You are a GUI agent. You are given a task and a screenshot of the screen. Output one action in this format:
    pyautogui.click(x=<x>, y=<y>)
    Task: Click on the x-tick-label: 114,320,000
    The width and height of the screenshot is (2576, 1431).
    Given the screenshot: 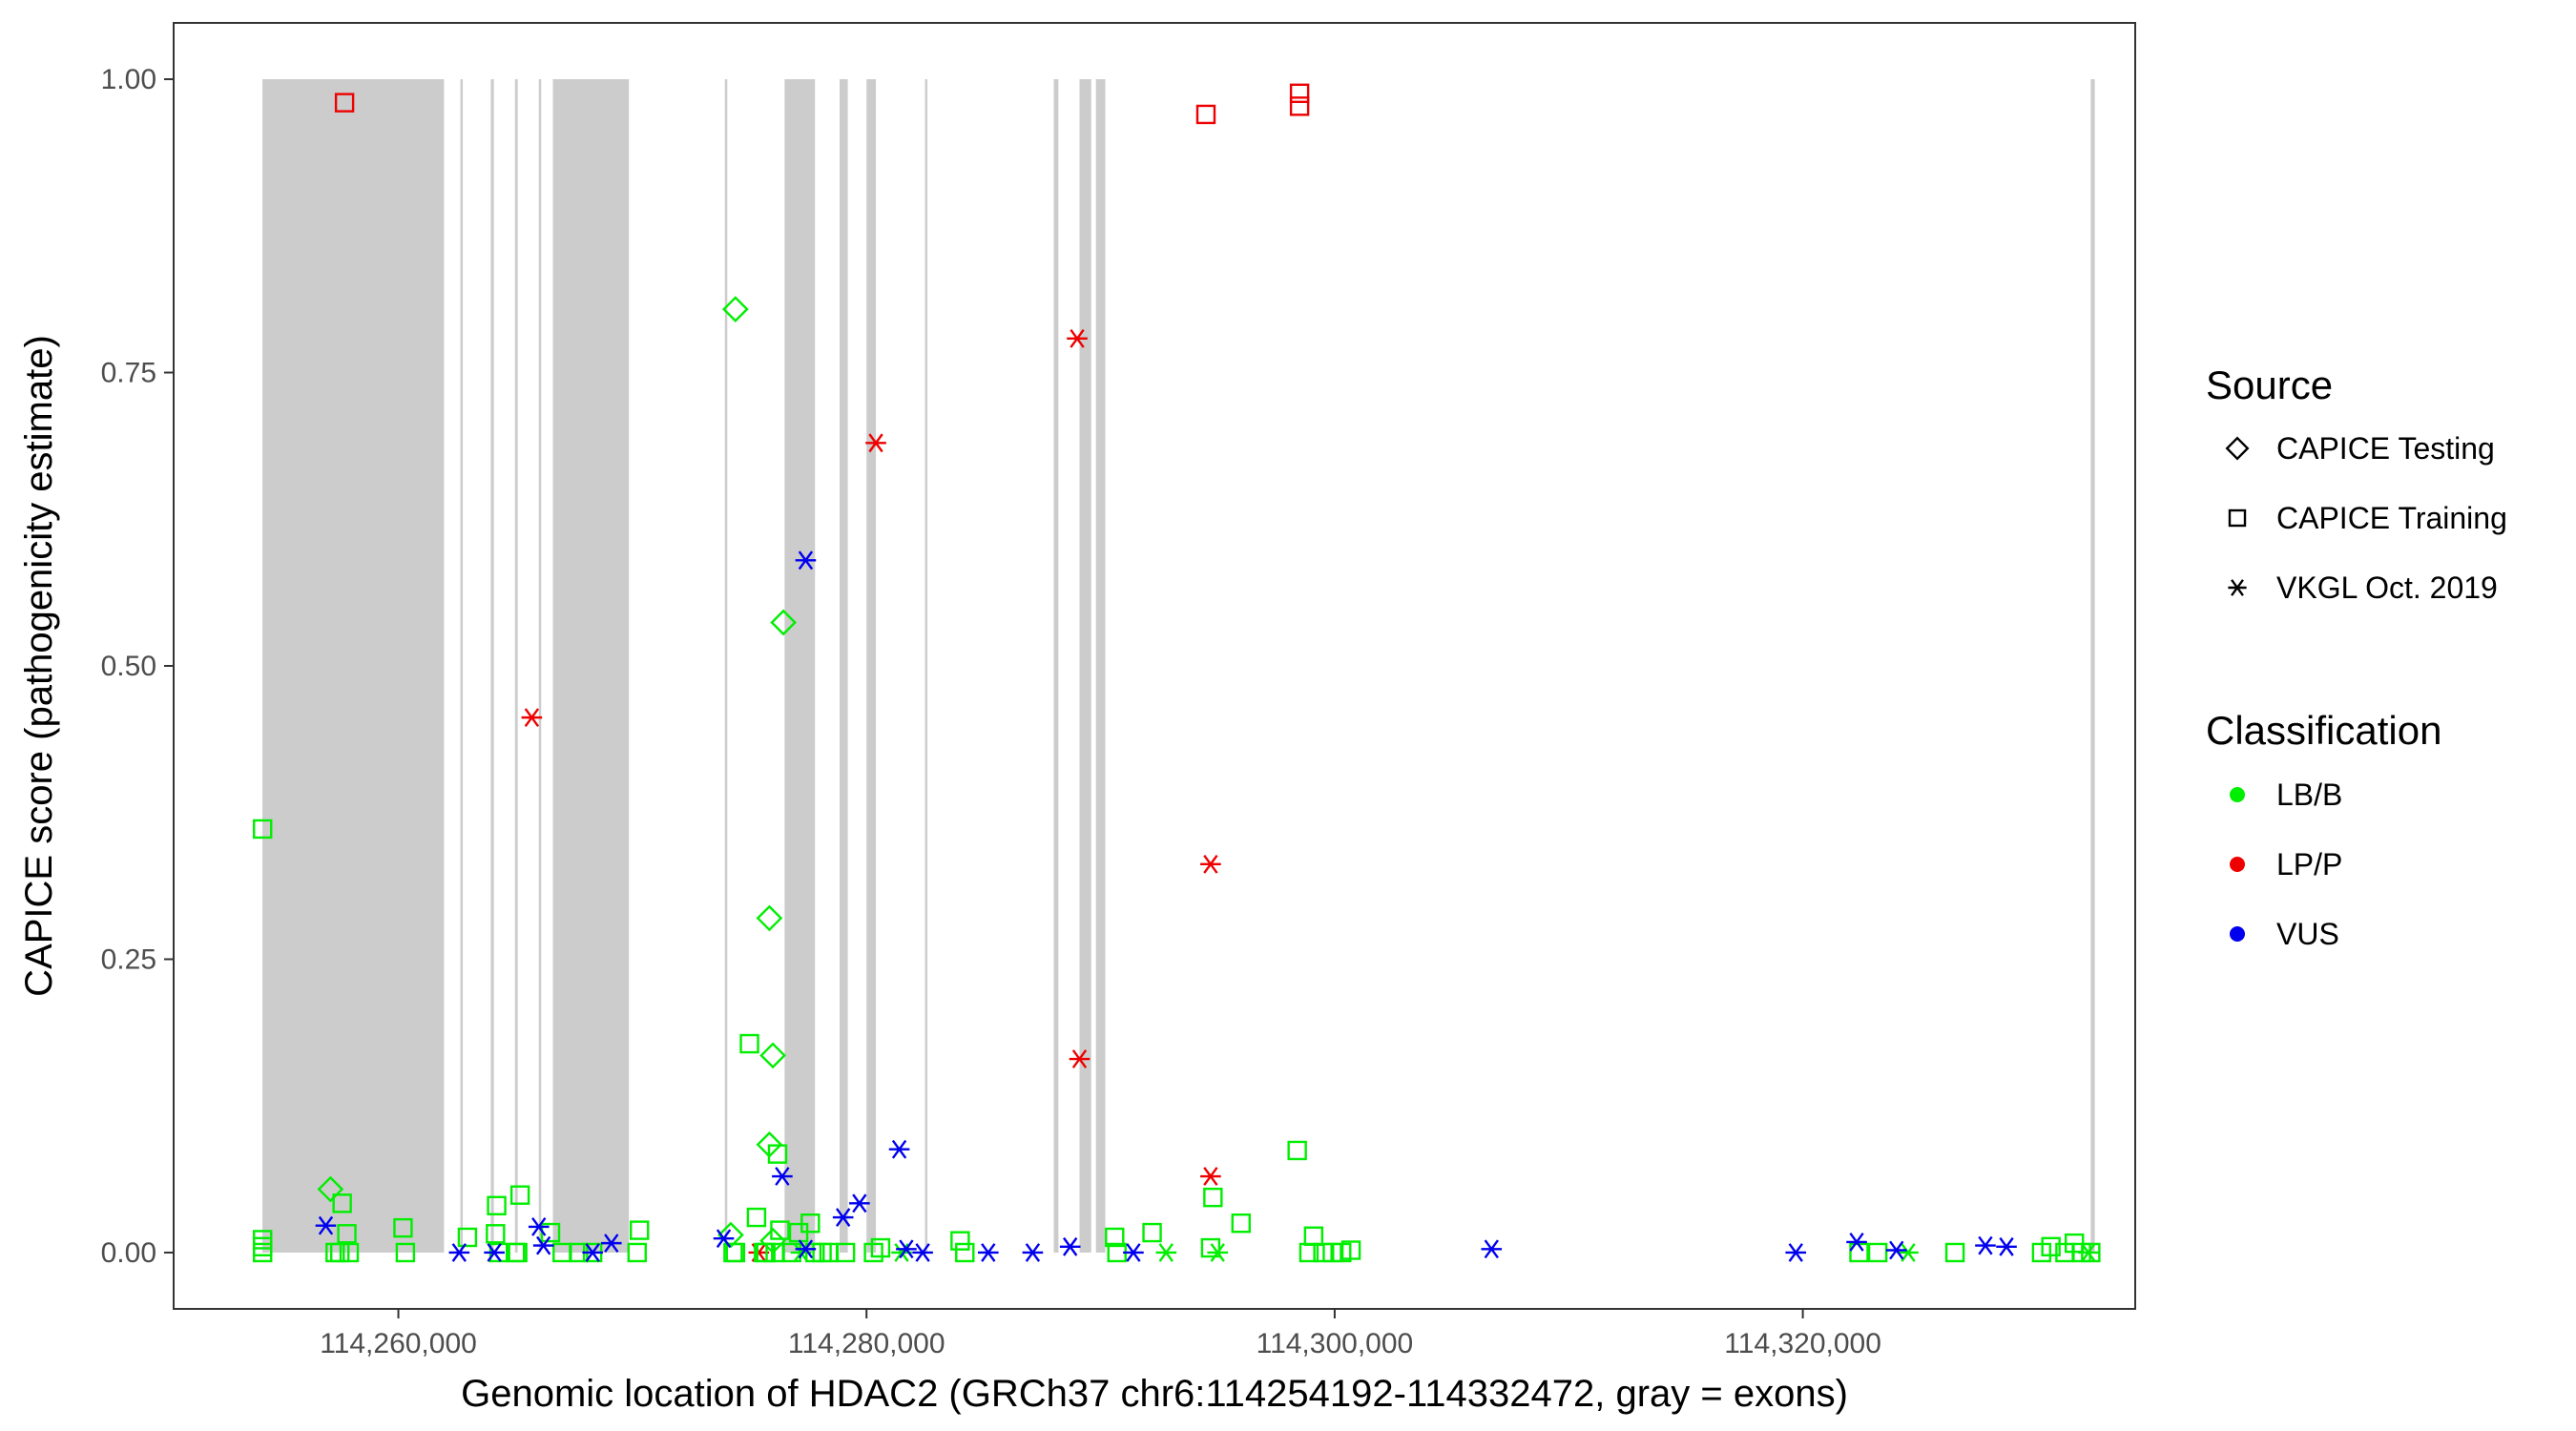 What is the action you would take?
    pyautogui.click(x=1802, y=1343)
    